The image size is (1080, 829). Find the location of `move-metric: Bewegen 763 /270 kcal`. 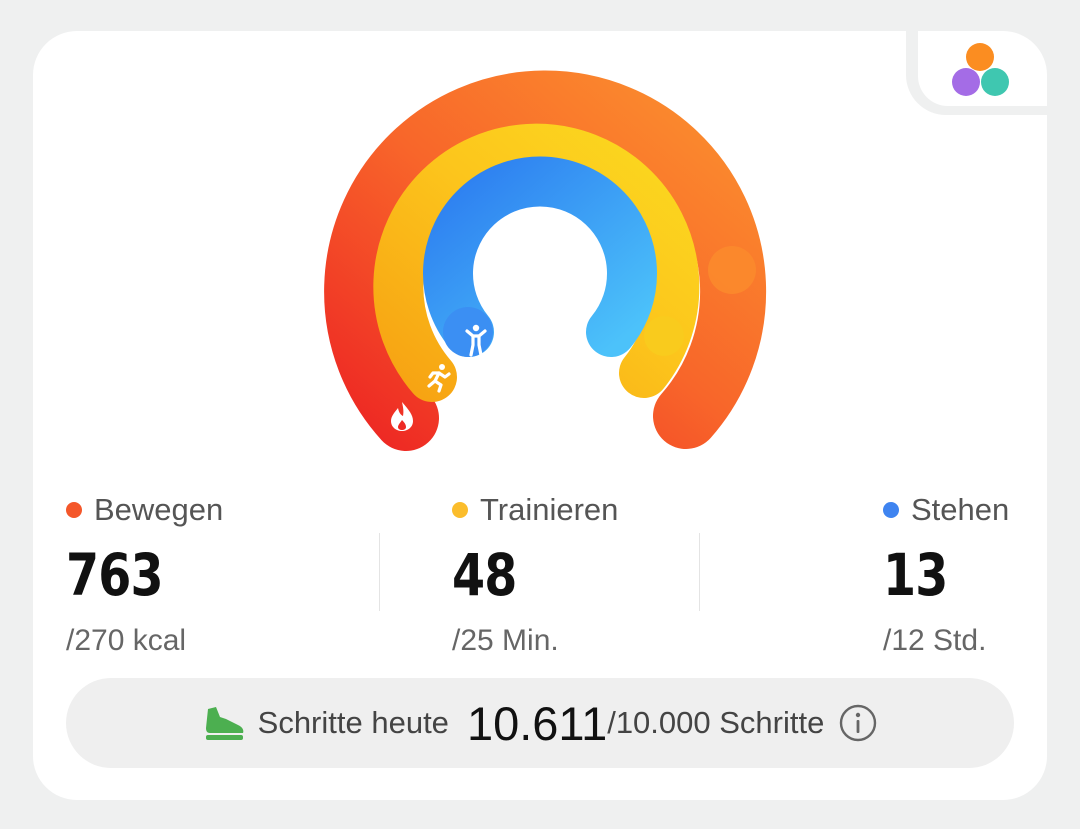

move-metric: Bewegen 763 /270 kcal is located at coordinates (144, 574).